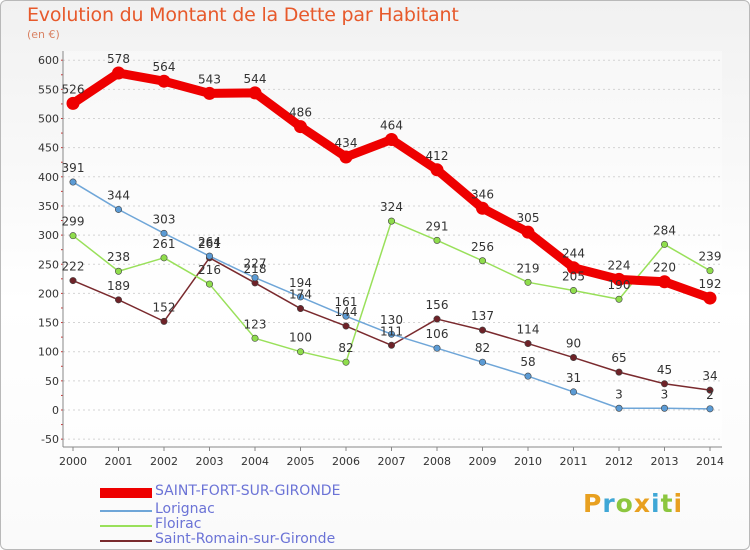 This screenshot has width=750, height=550. I want to click on data-label: 220, so click(664, 268).